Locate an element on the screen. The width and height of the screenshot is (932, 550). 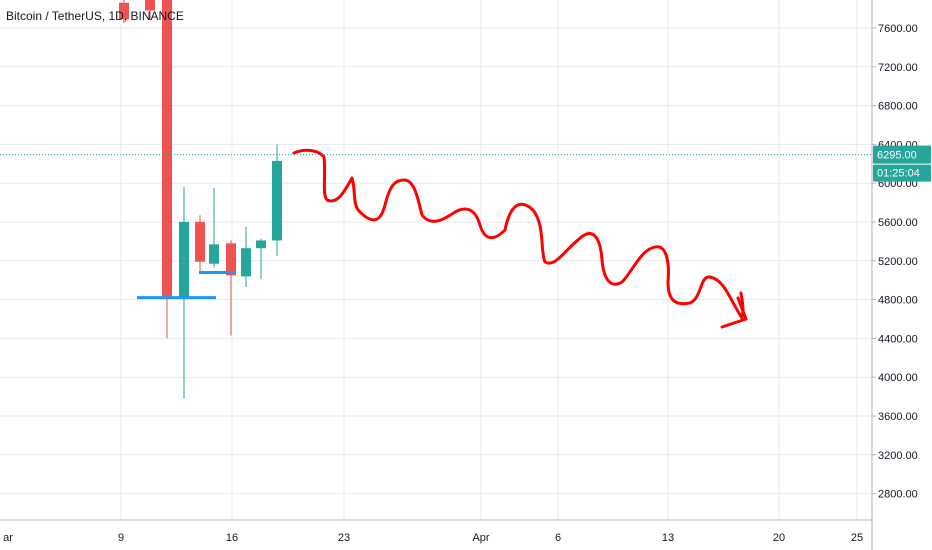
current-price-label: 6295.00 is located at coordinates (897, 156).